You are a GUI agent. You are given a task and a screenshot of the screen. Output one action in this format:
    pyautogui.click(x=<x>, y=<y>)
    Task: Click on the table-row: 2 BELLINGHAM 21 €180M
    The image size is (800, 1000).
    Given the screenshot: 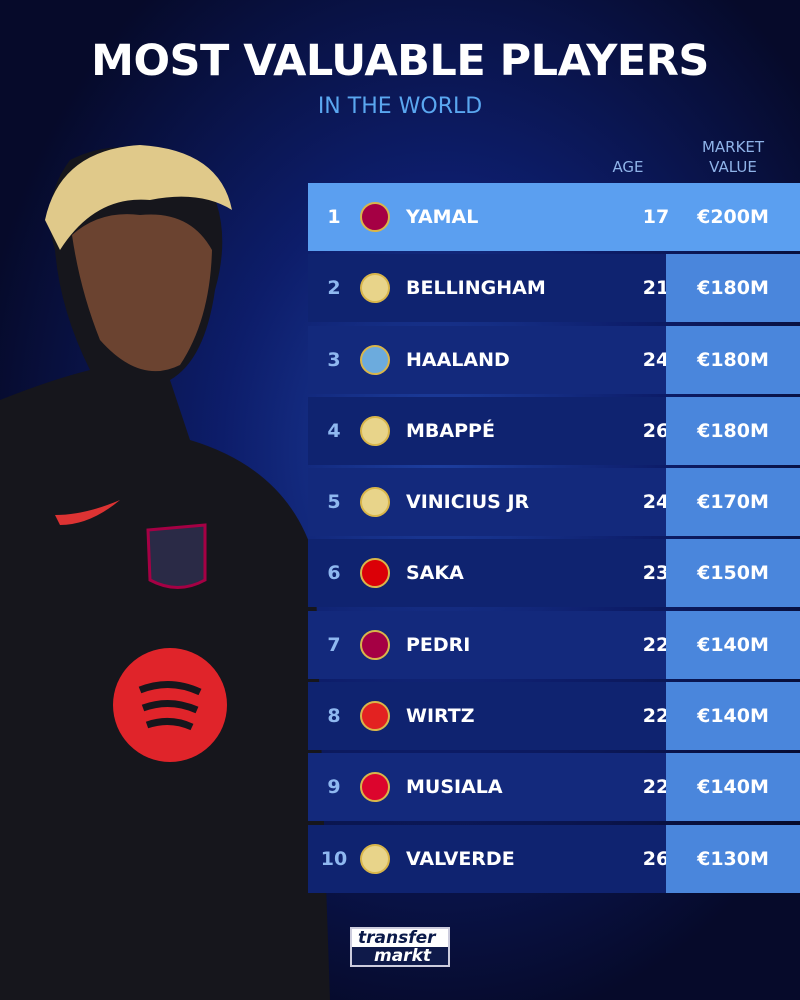 What is the action you would take?
    pyautogui.click(x=554, y=288)
    